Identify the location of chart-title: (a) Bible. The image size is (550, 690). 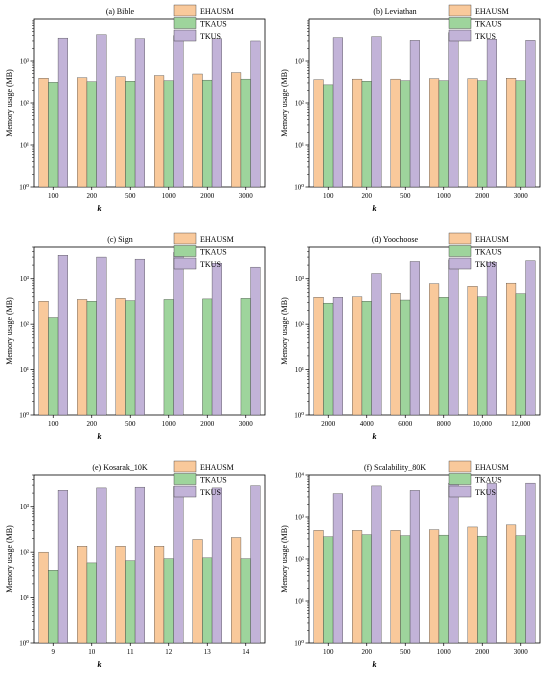
(120, 11).